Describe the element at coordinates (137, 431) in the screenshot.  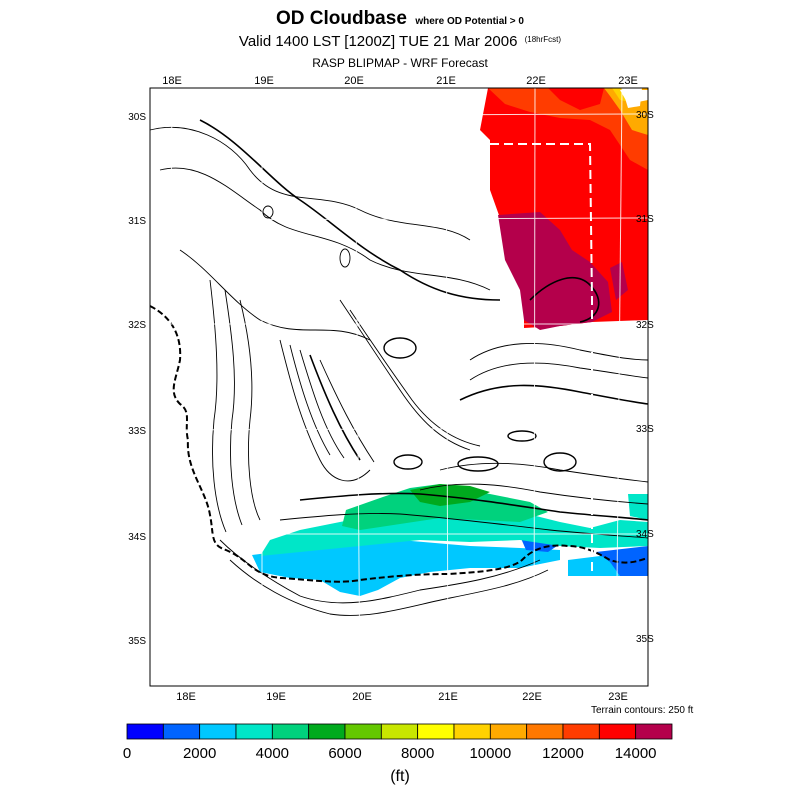
I see `lat-label-left: 33S` at that location.